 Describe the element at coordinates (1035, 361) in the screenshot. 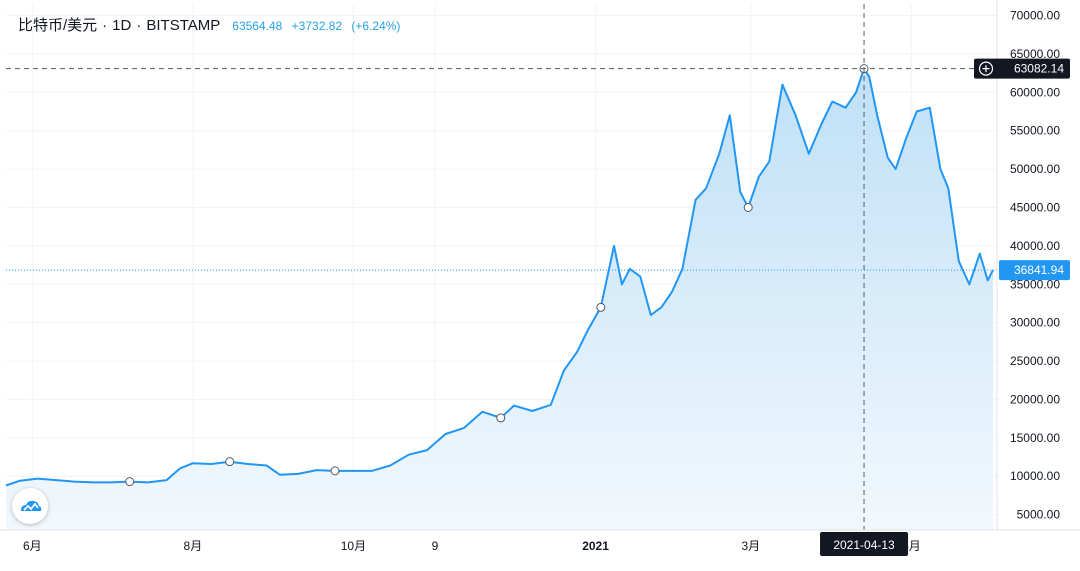

I see `y-tick-label: 25000.00` at that location.